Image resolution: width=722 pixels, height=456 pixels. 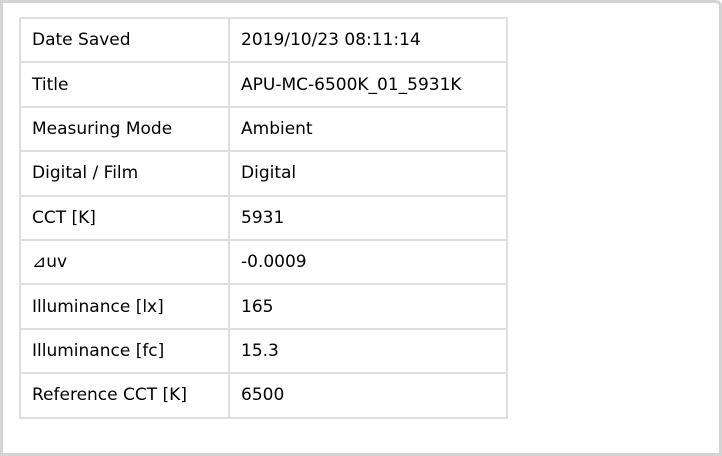 I want to click on row-label: ⊿uv, so click(x=124, y=262).